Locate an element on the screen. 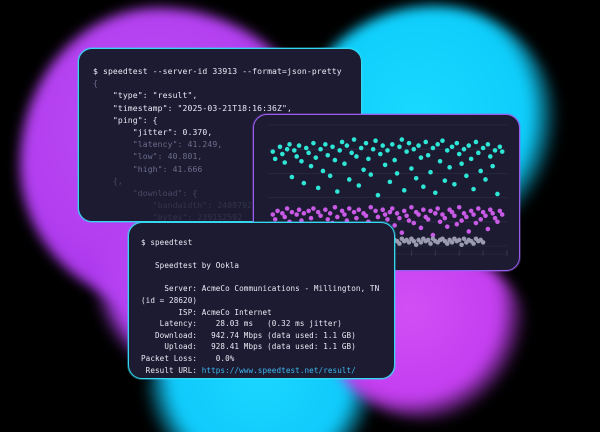  result-row-value: AcmeCo Communications - Millington, TN is located at coordinates (288, 289).